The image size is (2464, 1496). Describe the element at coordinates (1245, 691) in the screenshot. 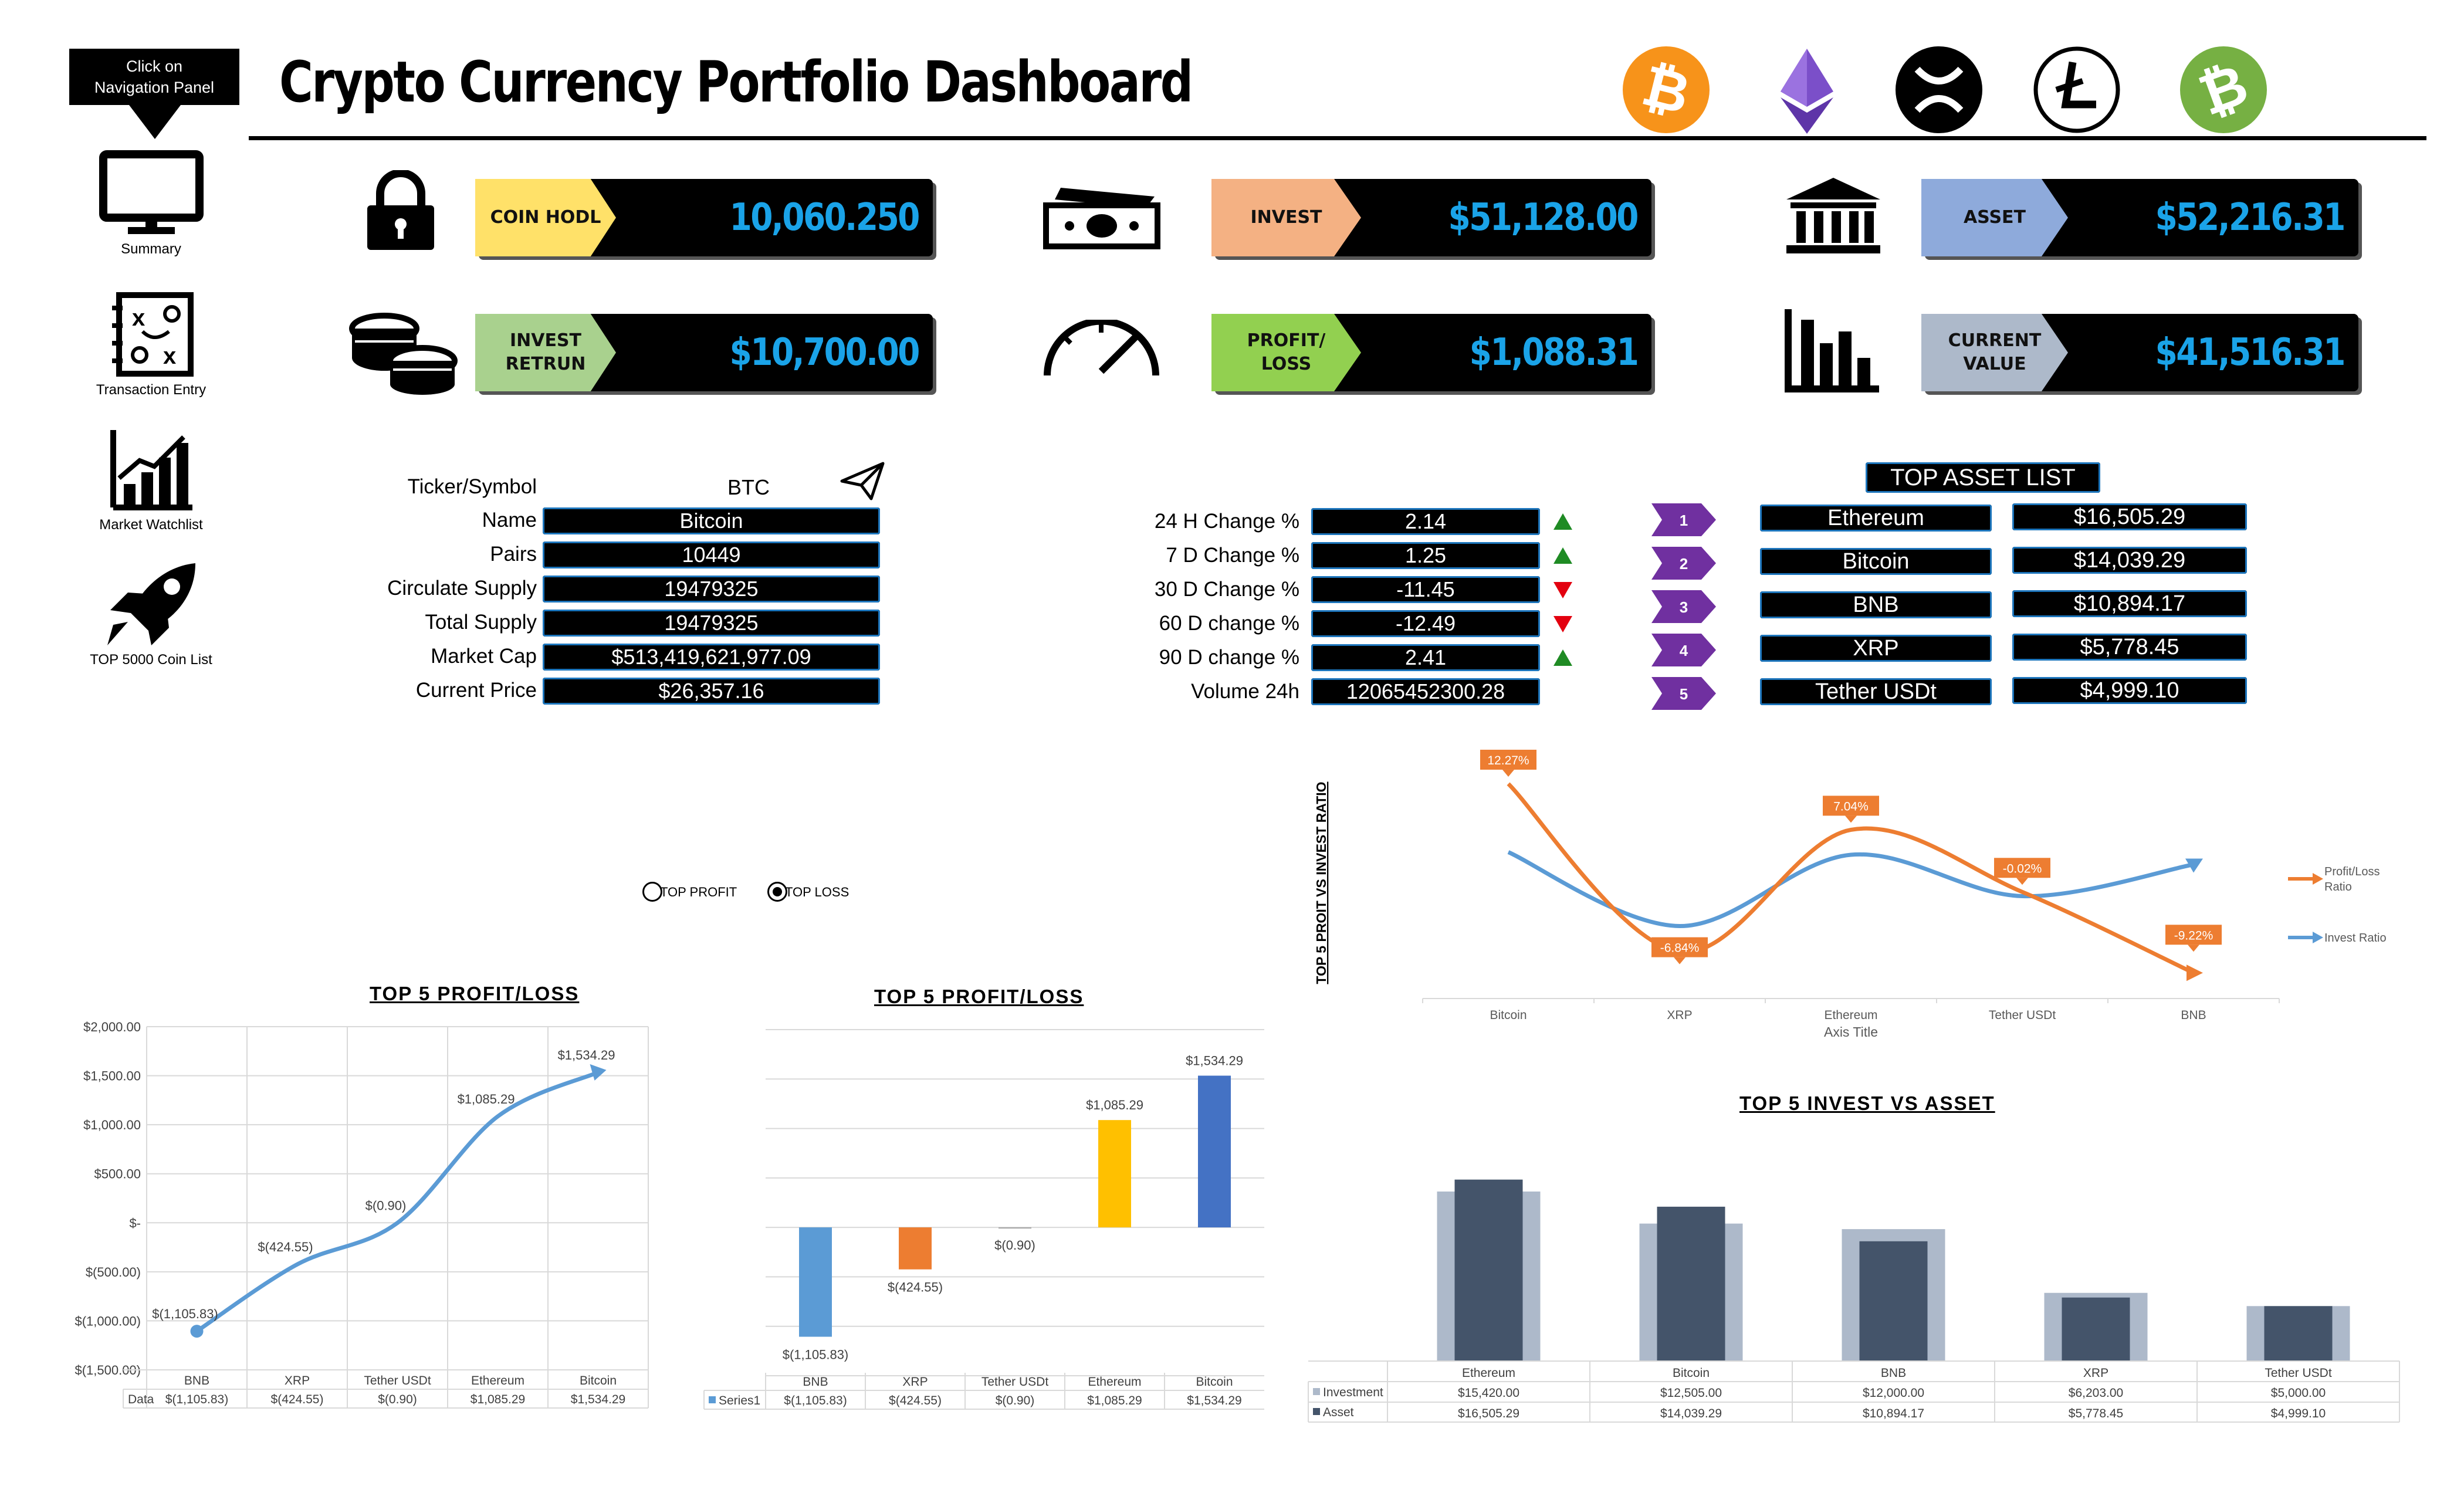

I see `change-label: Volume 24h` at that location.